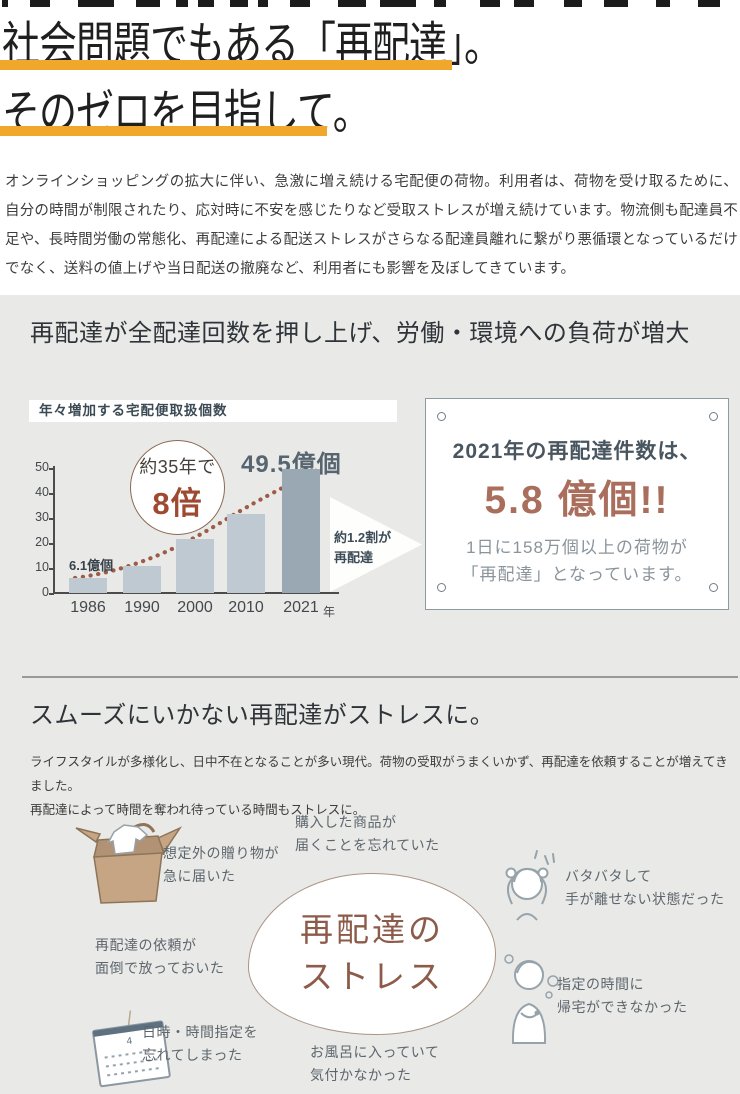 This screenshot has width=740, height=1094. What do you see at coordinates (577, 451) in the screenshot?
I see `stat-card-title: 2021年の再配達件数は、` at bounding box center [577, 451].